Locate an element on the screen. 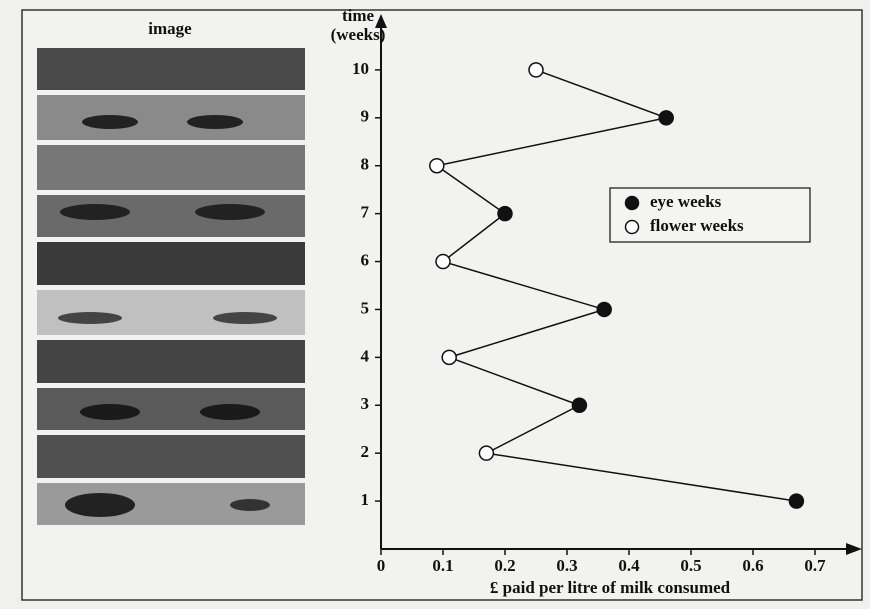  y-axis-arrow is located at coordinates (381, 21).